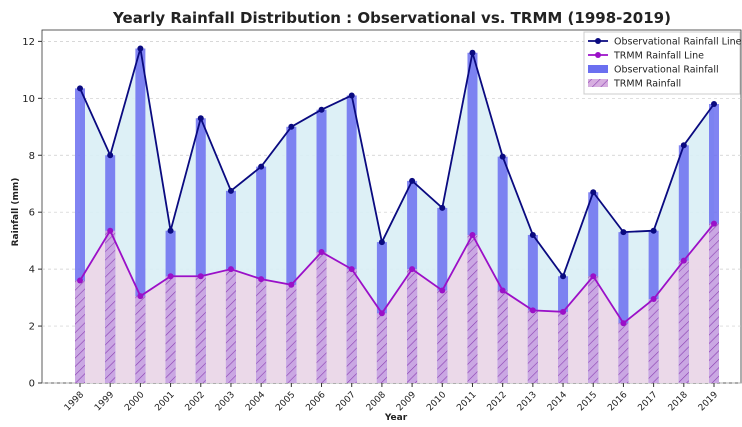 Image resolution: width=742 pixels, height=427 pixels. I want to click on x-tick-label: 2014, so click(557, 401).